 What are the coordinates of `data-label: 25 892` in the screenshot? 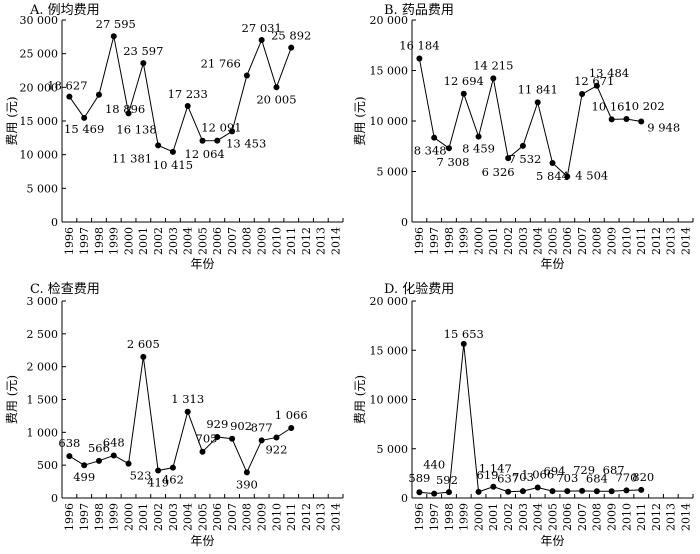 It's located at (291, 36).